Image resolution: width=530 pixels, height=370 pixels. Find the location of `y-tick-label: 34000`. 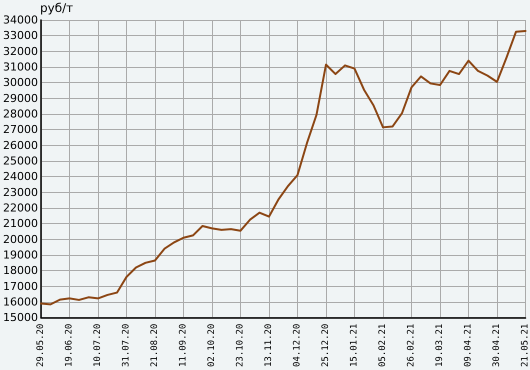

y-tick-label: 34000 is located at coordinates (20, 20).